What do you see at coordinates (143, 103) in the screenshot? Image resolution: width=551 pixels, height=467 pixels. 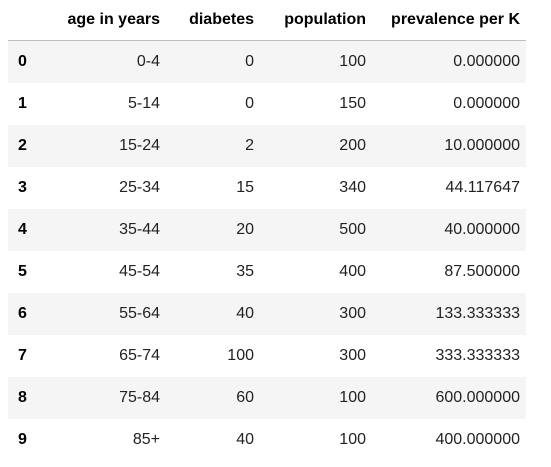 I see `cell-age: 5-14` at bounding box center [143, 103].